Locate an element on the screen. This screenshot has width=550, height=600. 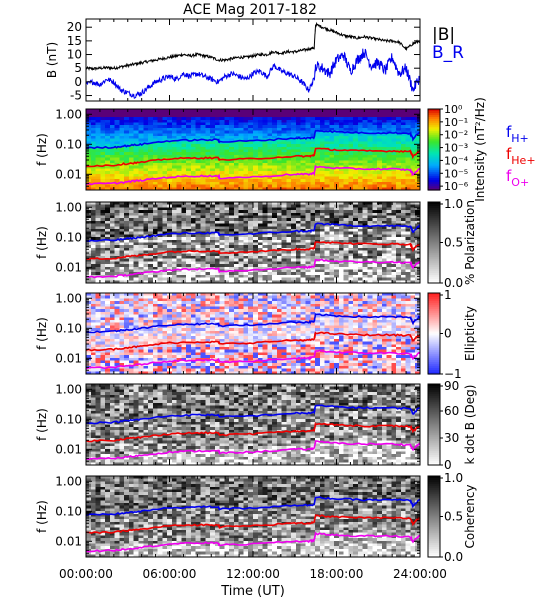
x-tick-label: 24:00:00 is located at coordinates (420, 574).